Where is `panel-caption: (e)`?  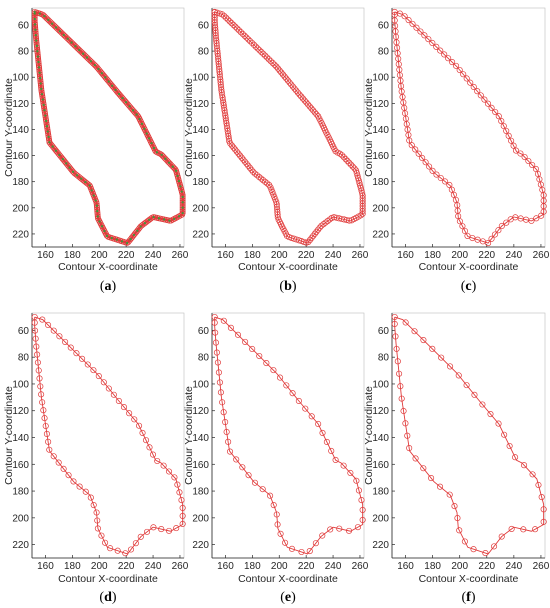
panel-caption: (e) is located at coordinates (288, 597).